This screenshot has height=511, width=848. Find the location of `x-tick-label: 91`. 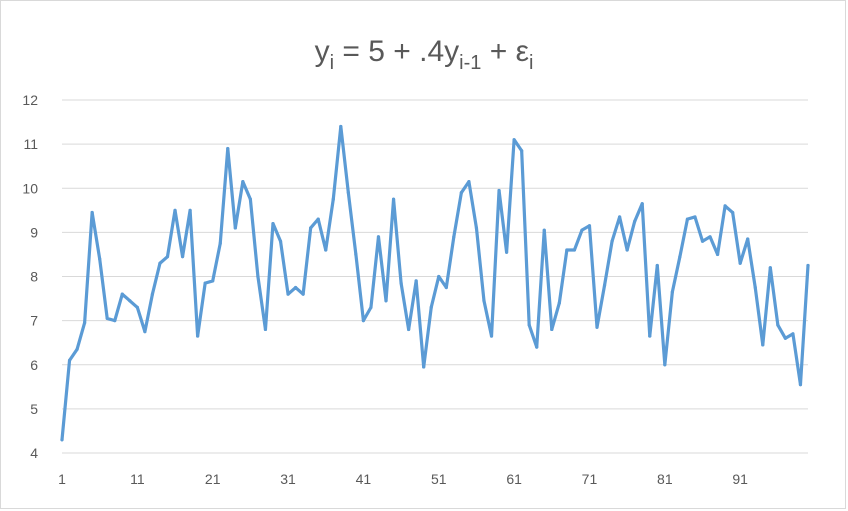

x-tick-label: 91 is located at coordinates (740, 479).